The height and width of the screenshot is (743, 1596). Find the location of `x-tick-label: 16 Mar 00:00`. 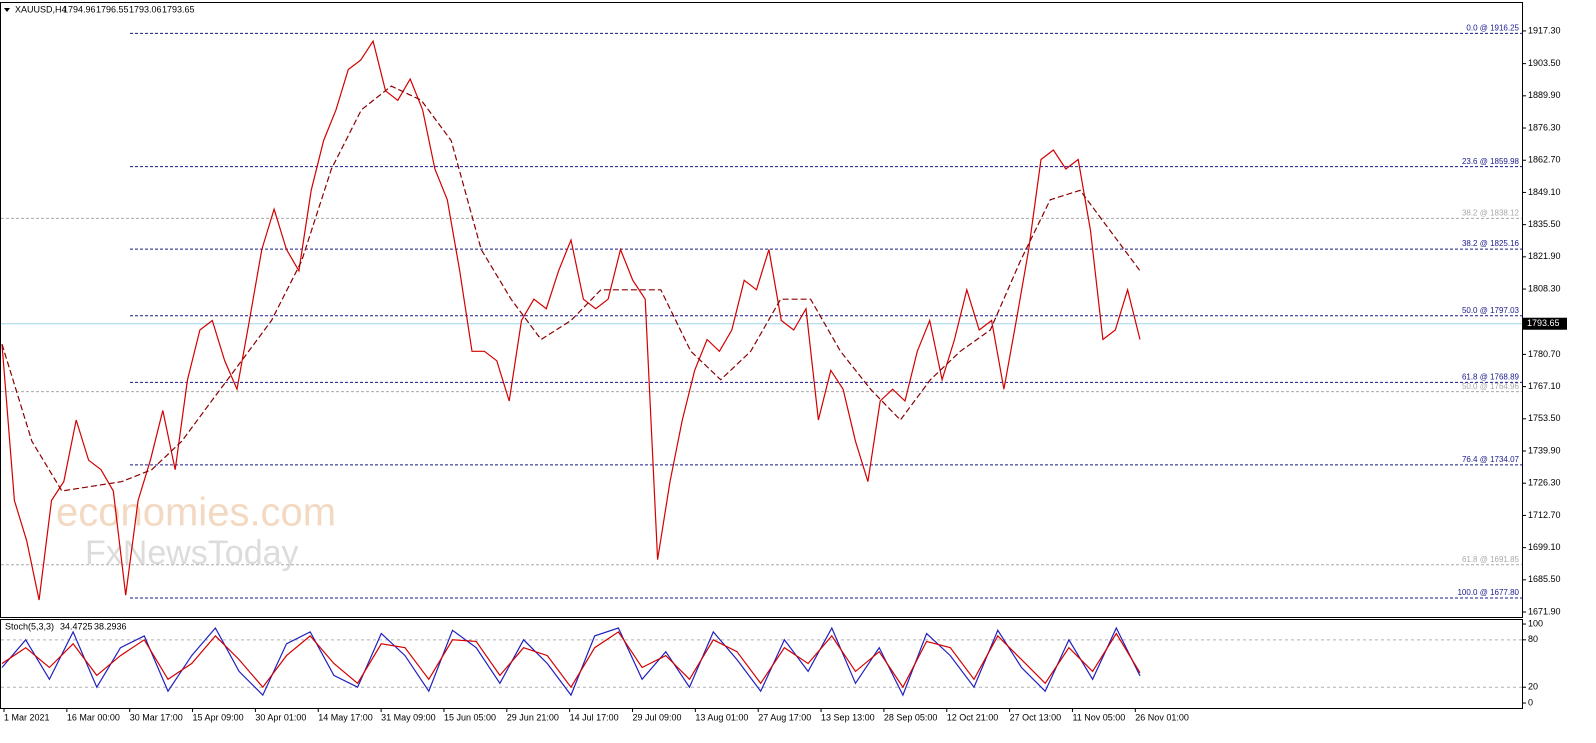

x-tick-label: 16 Mar 00:00 is located at coordinates (93, 717).